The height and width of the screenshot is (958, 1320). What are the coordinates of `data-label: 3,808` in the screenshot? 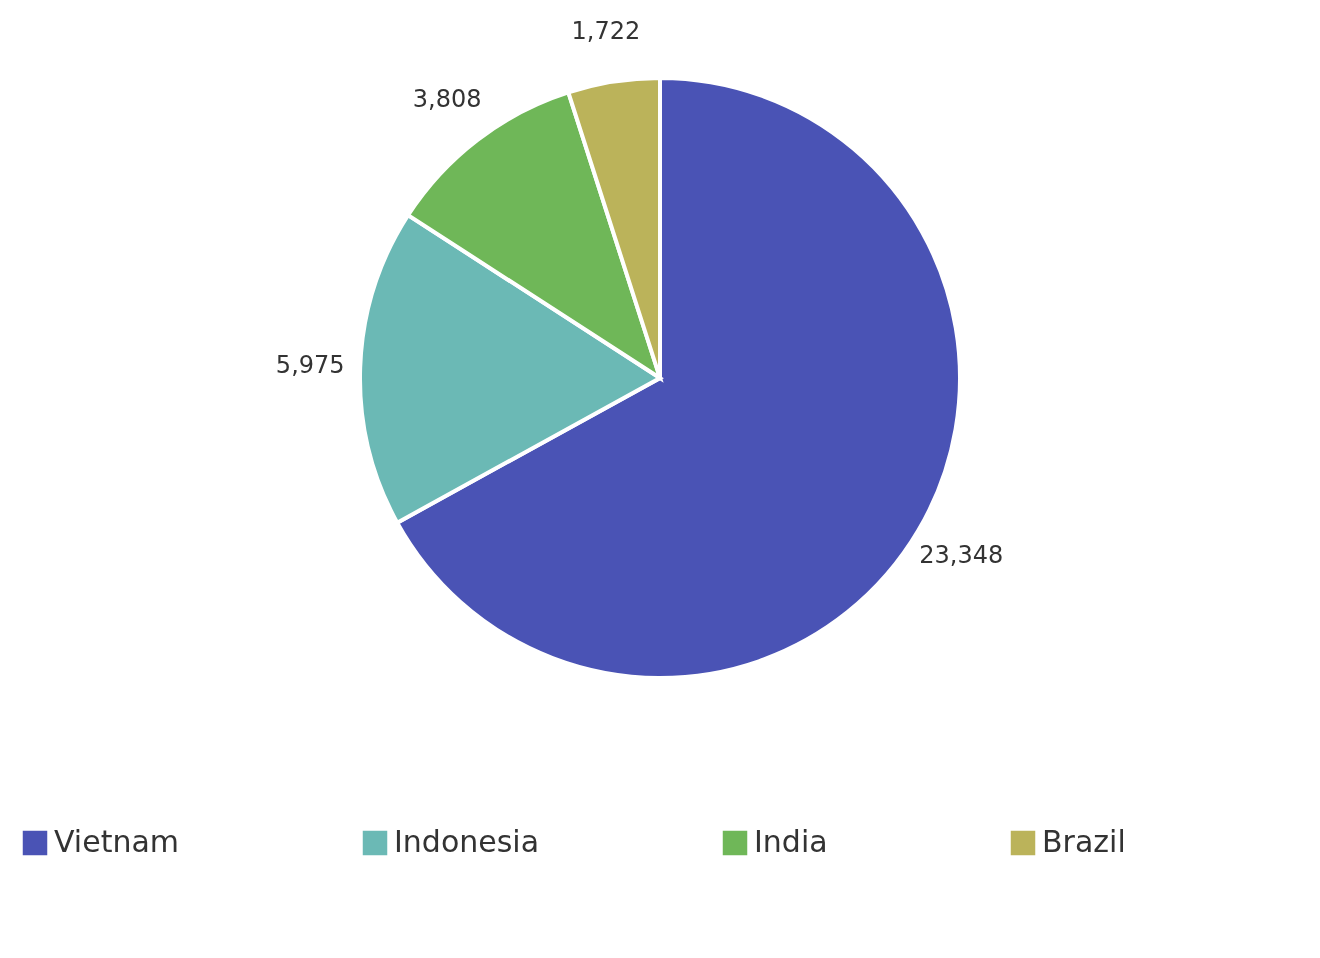 It's located at (447, 99).